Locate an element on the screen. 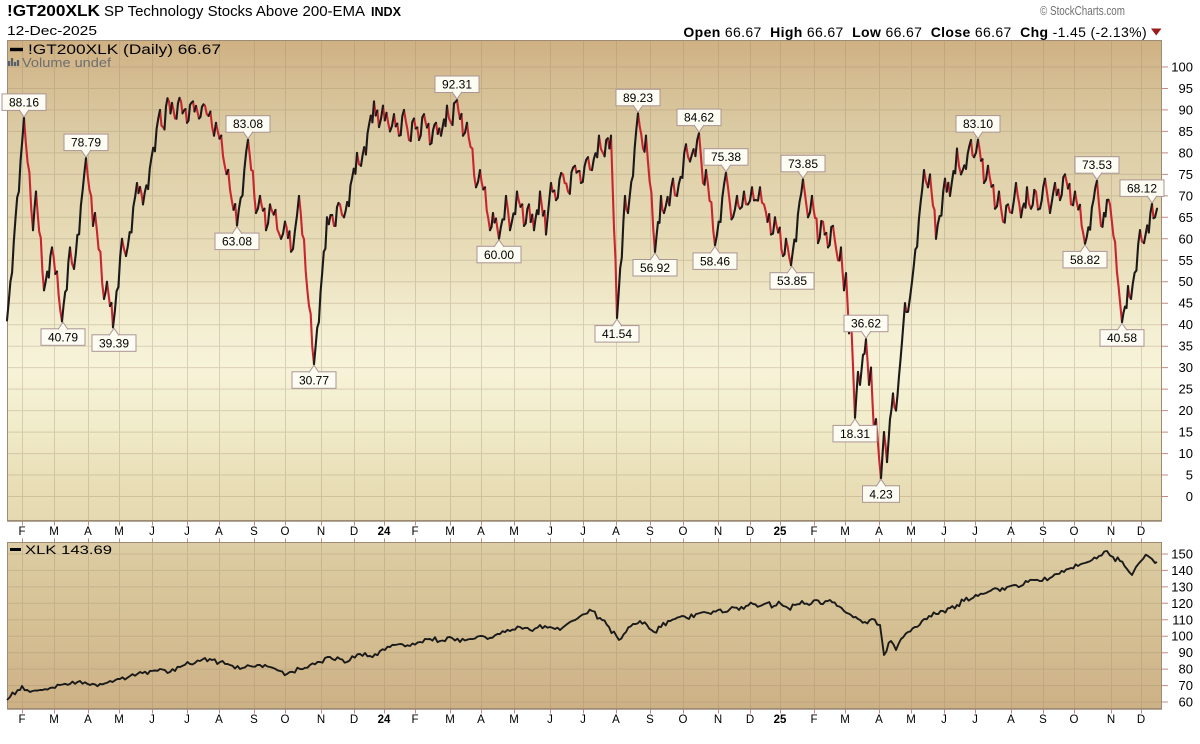  svg-text: 50 is located at coordinates (1186, 281).